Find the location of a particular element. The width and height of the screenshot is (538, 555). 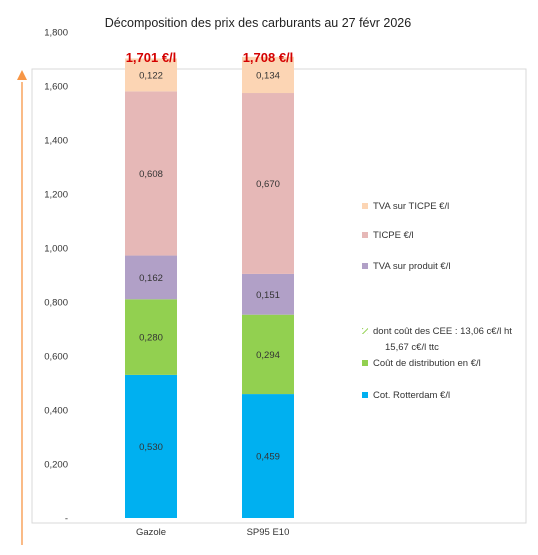

total-price-label: 1,708 €/l is located at coordinates (268, 57).